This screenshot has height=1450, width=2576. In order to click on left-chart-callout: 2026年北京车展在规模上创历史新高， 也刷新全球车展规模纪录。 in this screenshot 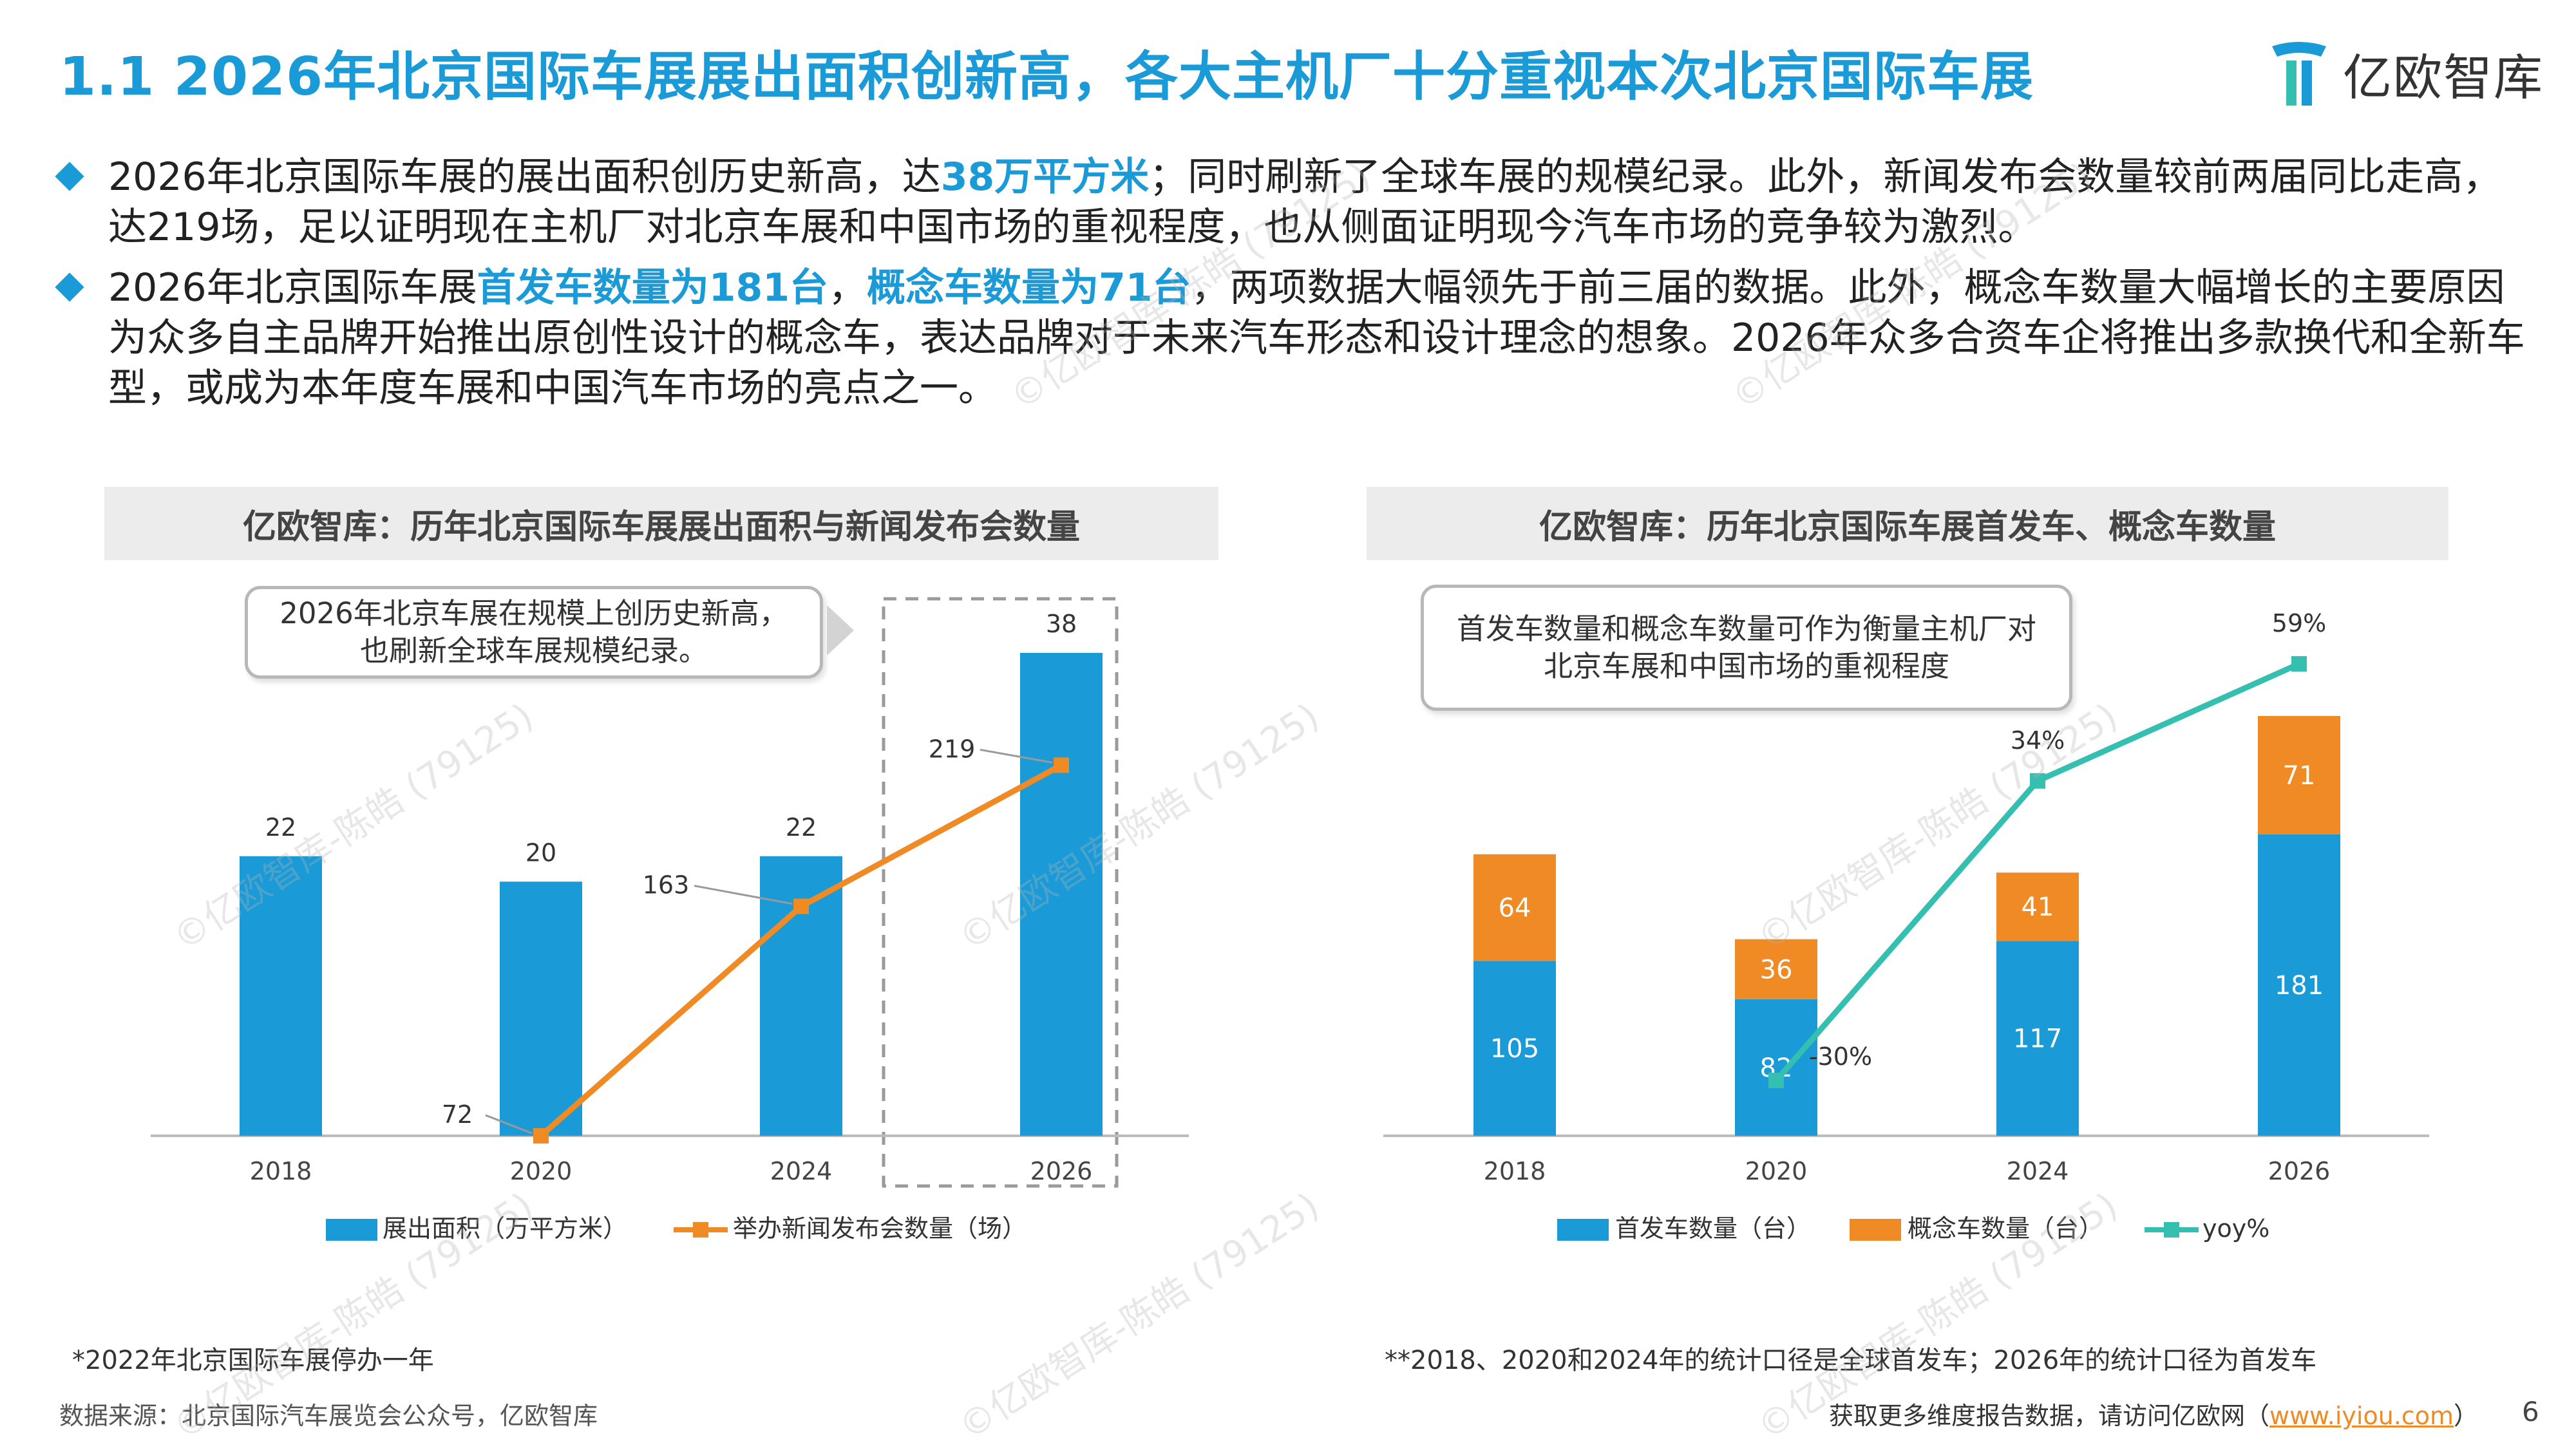, I will do `click(534, 633)`.